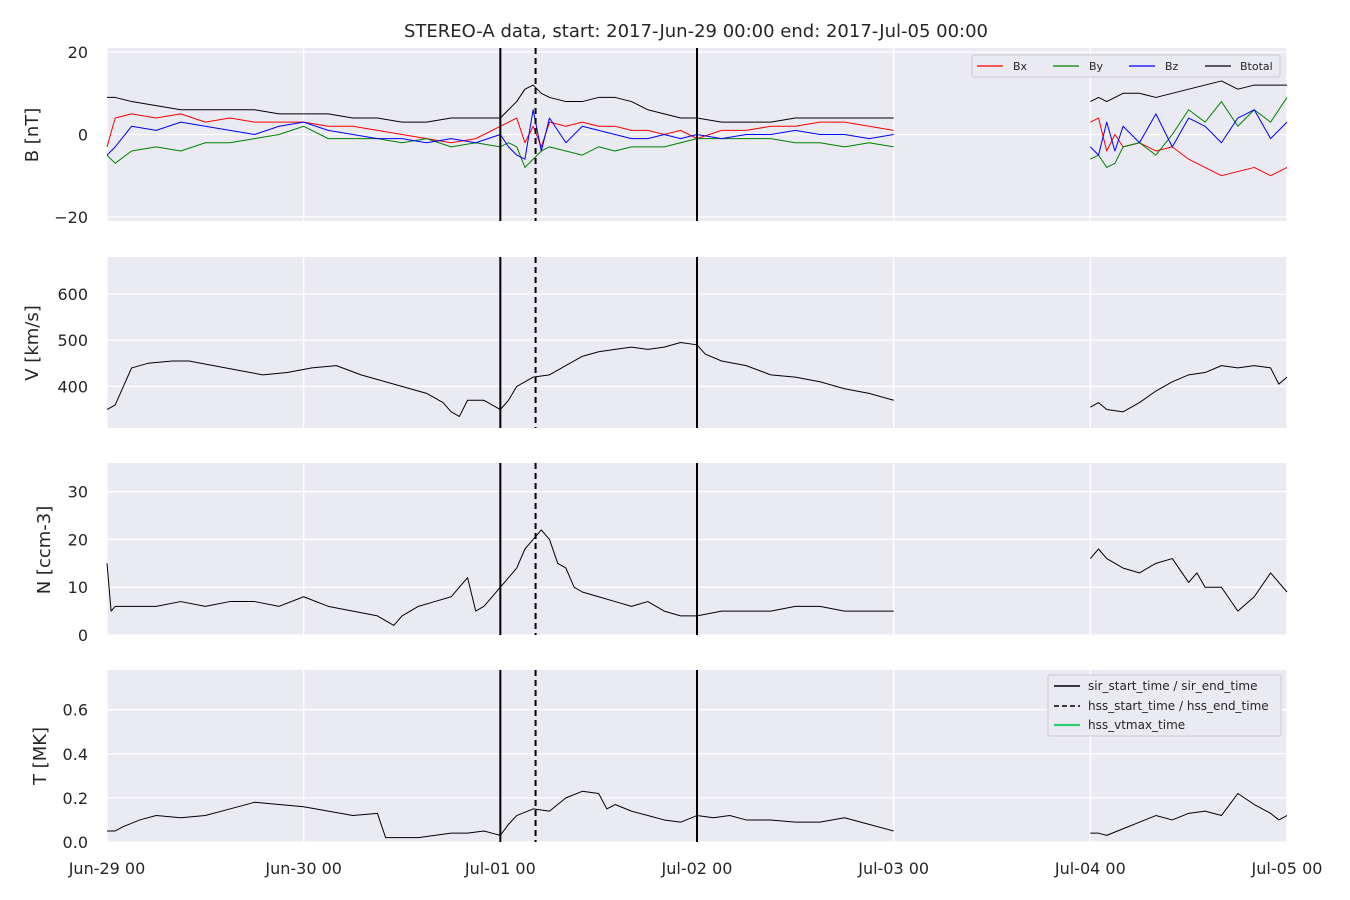  I want to click on y-tick-label: 400, so click(72, 386).